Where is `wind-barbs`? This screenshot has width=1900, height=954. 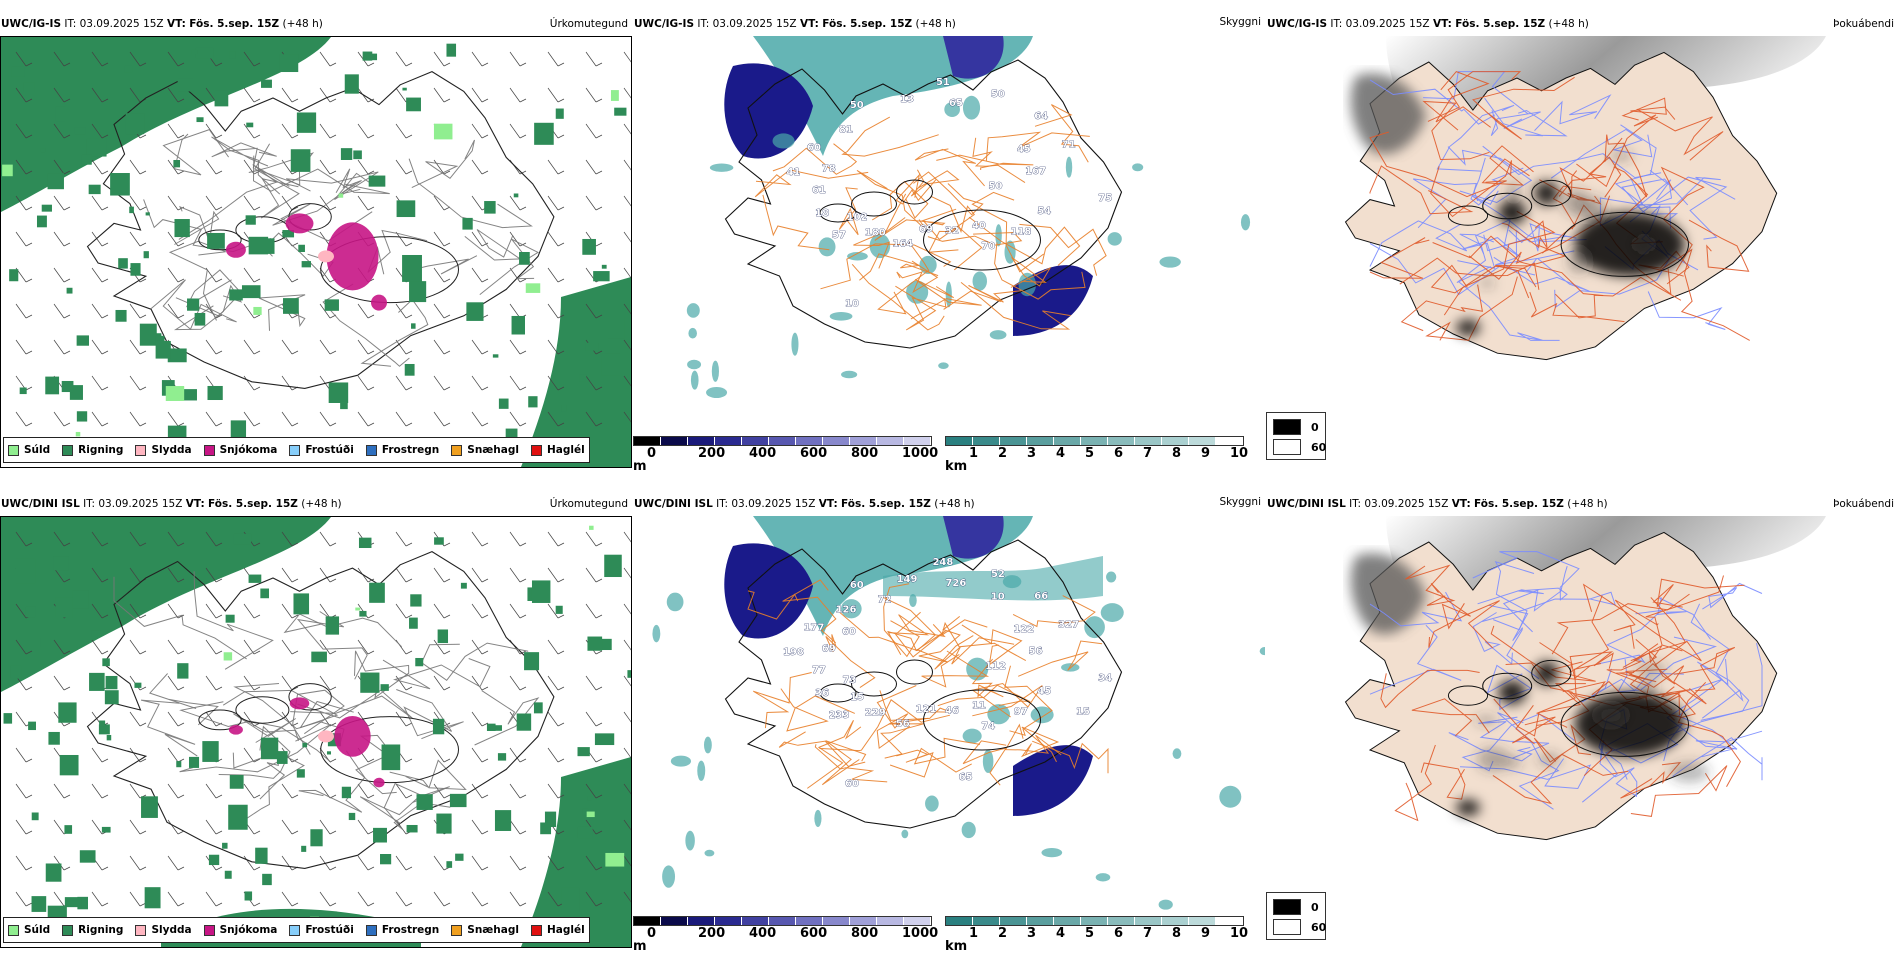
wind-barbs is located at coordinates (323, 719).